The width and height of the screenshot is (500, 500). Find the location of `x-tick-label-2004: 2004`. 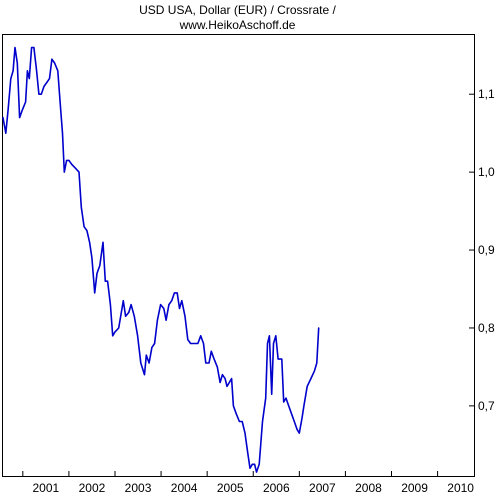

x-tick-label-2004: 2004 is located at coordinates (184, 488).